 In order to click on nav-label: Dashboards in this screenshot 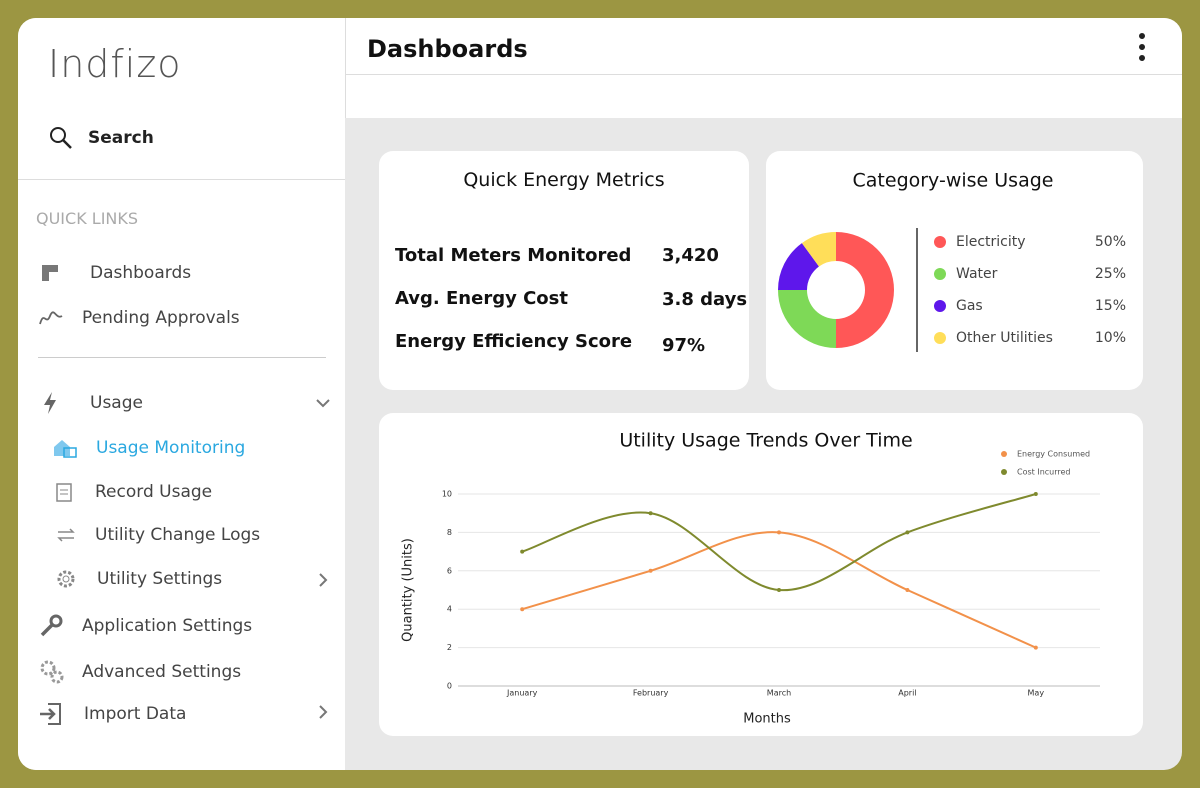, I will do `click(141, 273)`.